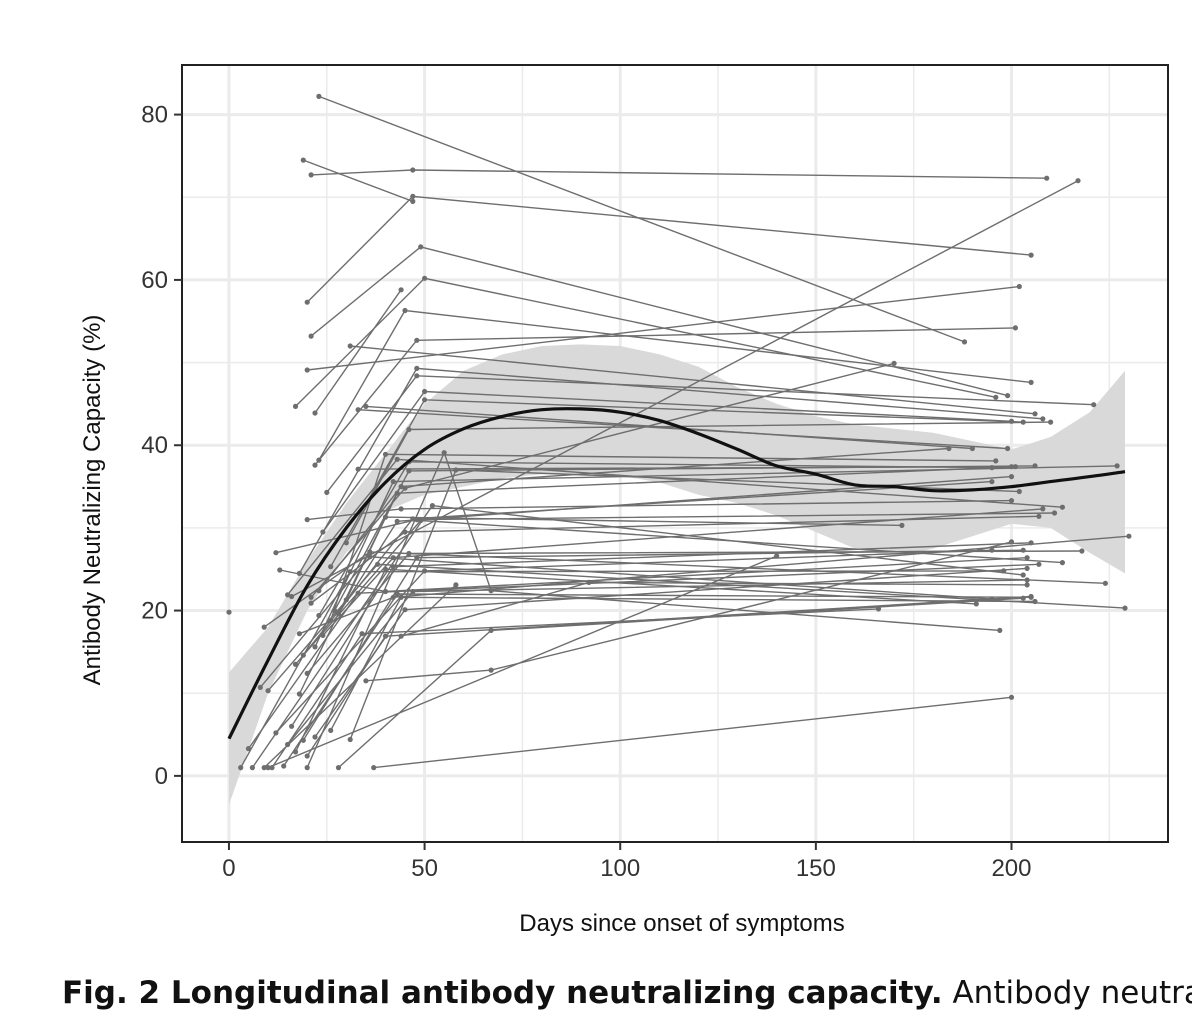  Describe the element at coordinates (154, 280) in the screenshot. I see `y-tick-label: 60` at that location.